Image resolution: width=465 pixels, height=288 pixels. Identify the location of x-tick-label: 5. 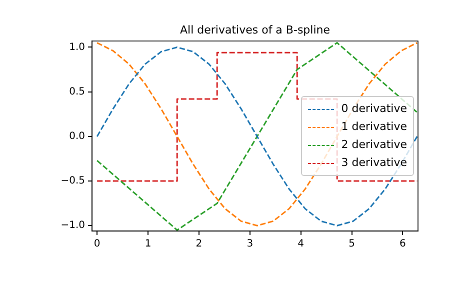
(351, 244).